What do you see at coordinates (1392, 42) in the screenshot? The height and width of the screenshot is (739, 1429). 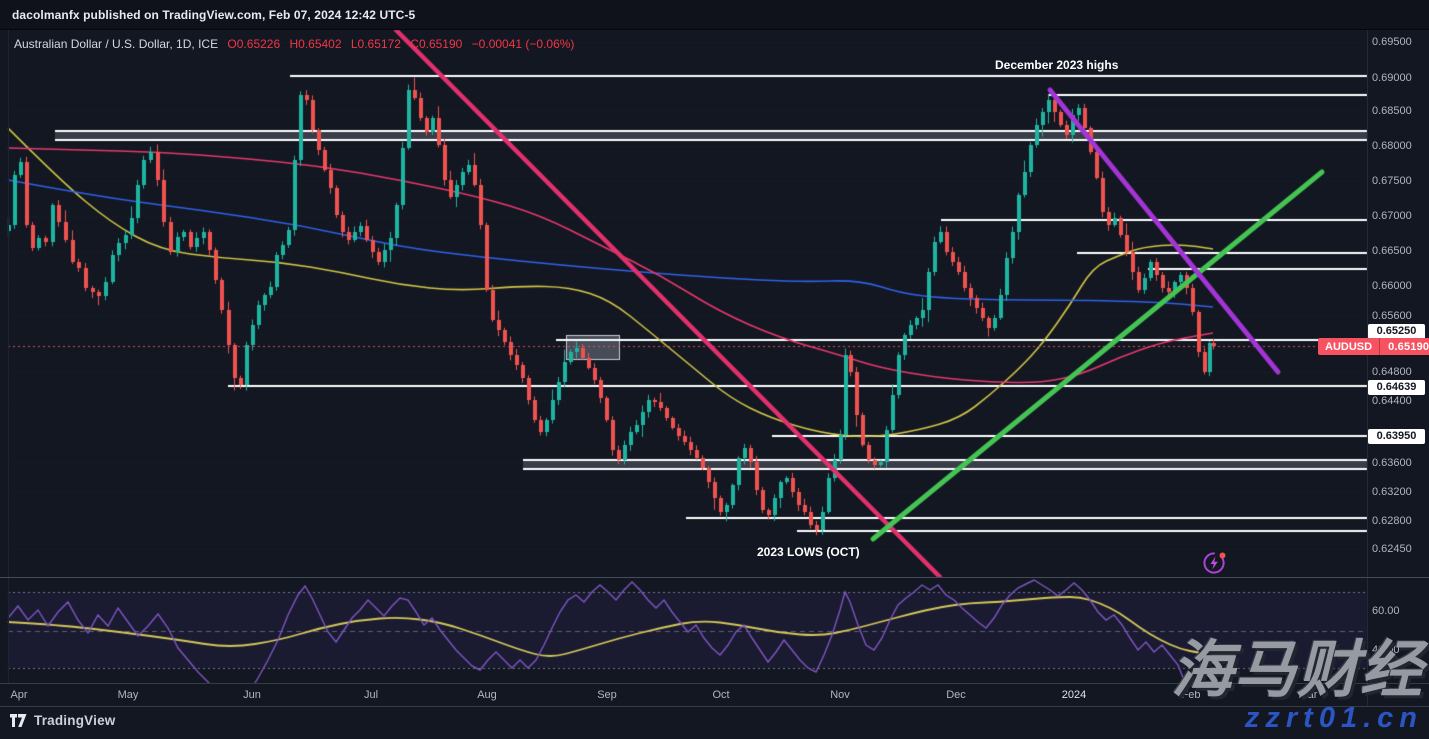 I see `price-tick-label: 0.69500` at bounding box center [1392, 42].